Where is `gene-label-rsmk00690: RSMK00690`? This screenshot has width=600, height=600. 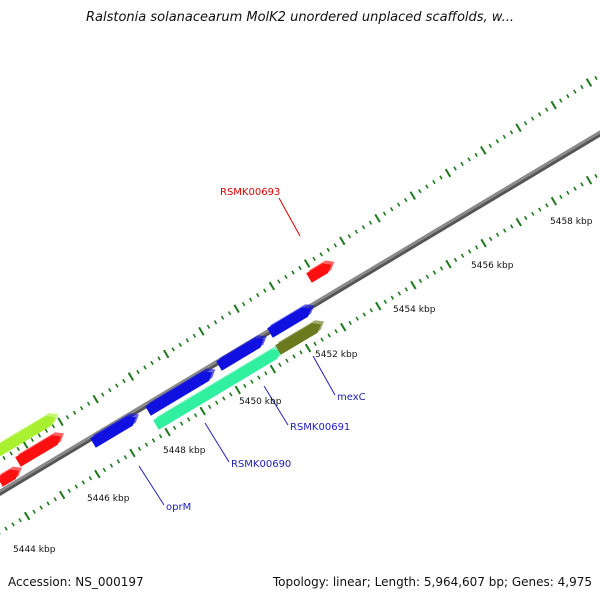
gene-label-rsmk00690: RSMK00690 is located at coordinates (261, 464).